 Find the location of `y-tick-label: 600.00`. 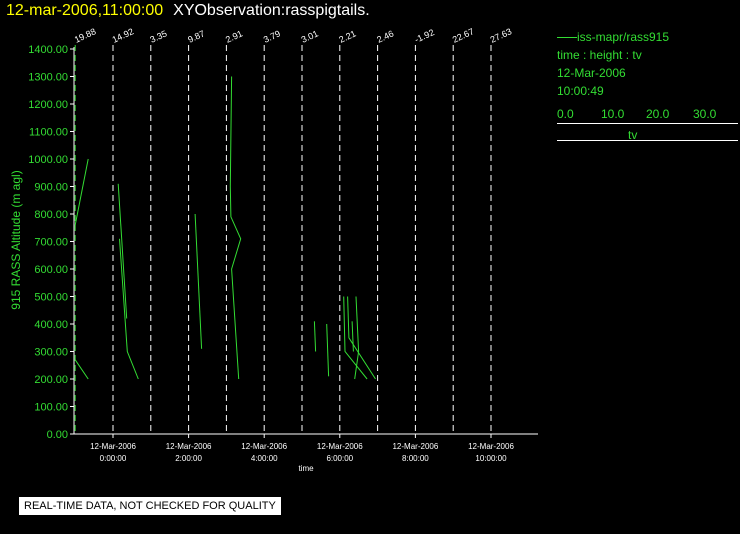

y-tick-label: 600.00 is located at coordinates (51, 270).